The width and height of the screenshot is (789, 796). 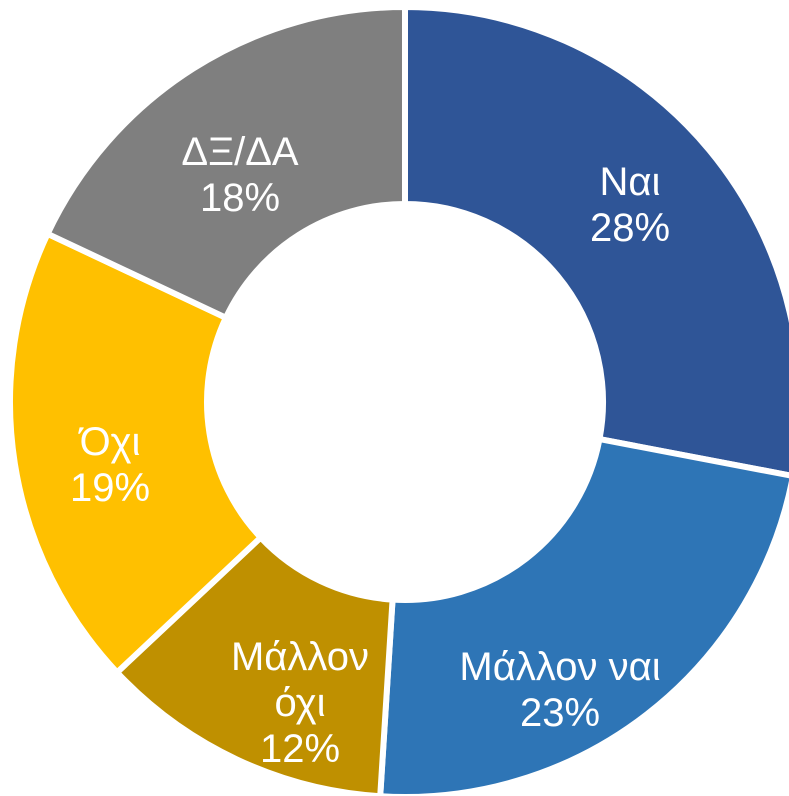 I want to click on slice-label: Μάλλον ναι 23%, so click(x=560, y=690).